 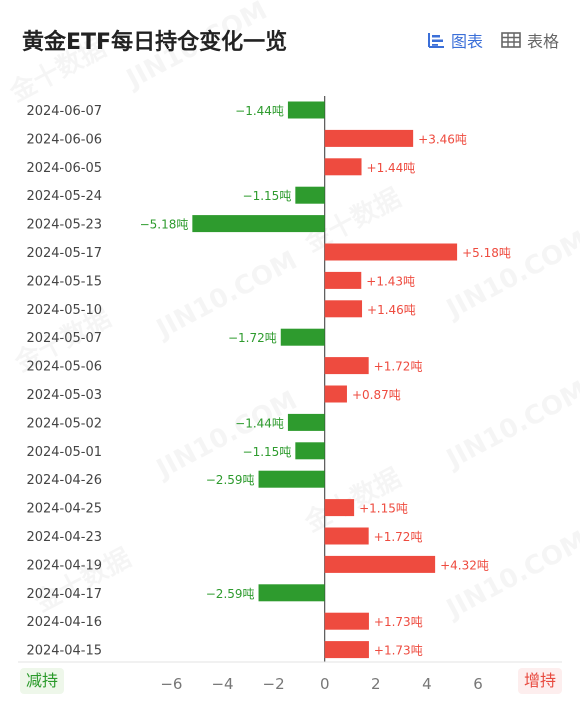 What do you see at coordinates (442, 139) in the screenshot?
I see `bar-value-label: +3.46吨` at bounding box center [442, 139].